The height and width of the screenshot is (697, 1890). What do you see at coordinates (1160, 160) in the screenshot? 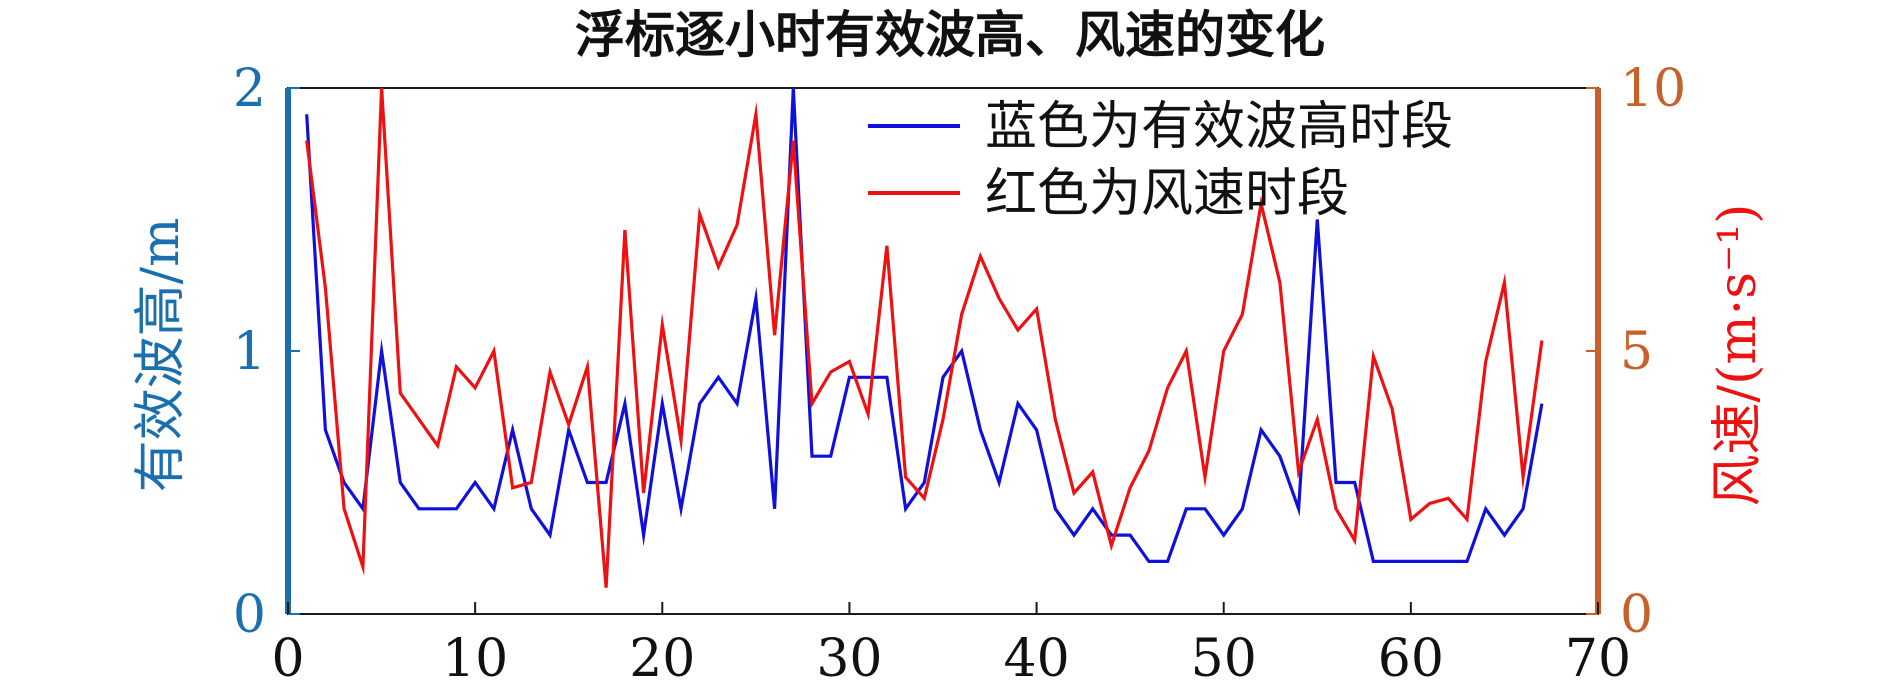
I see `legend: 蓝色为有效波高时段 红色为风速时段` at bounding box center [1160, 160].